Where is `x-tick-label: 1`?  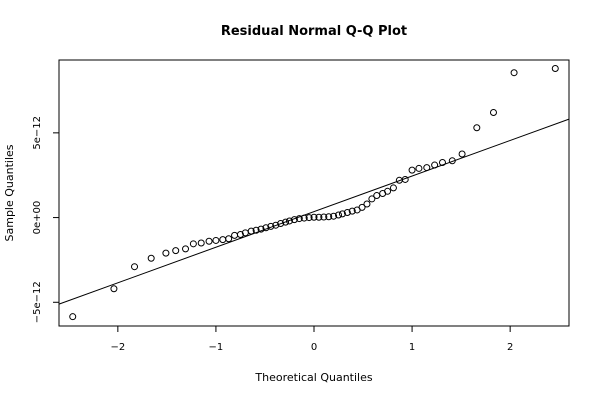 x-tick-label: 1 is located at coordinates (412, 347).